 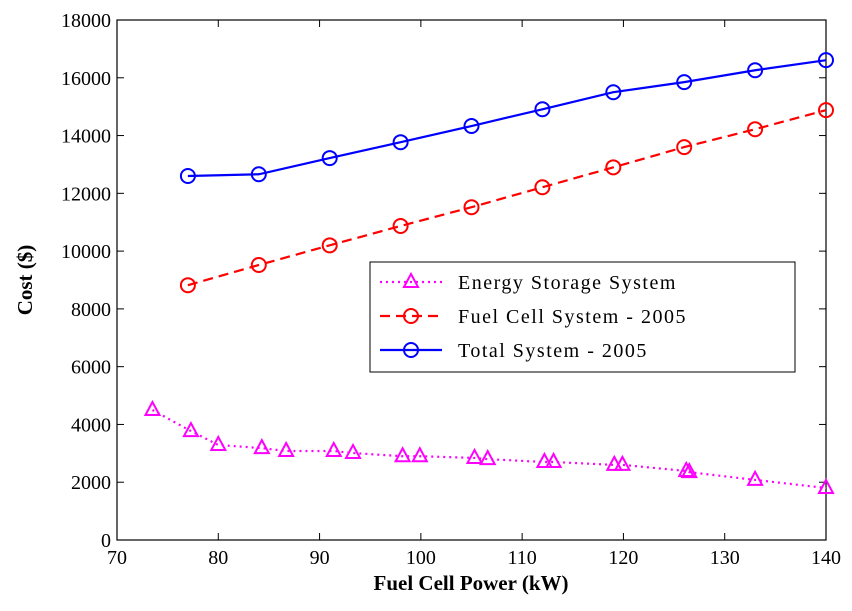 What do you see at coordinates (623, 558) in the screenshot?
I see `x-tick-label: 120` at bounding box center [623, 558].